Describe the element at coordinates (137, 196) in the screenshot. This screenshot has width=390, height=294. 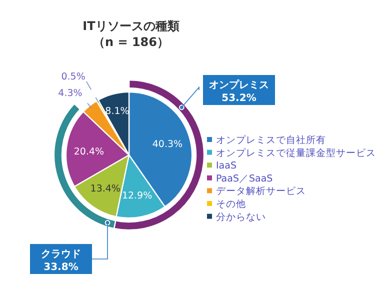
I see `data-label: 12.9%` at that location.